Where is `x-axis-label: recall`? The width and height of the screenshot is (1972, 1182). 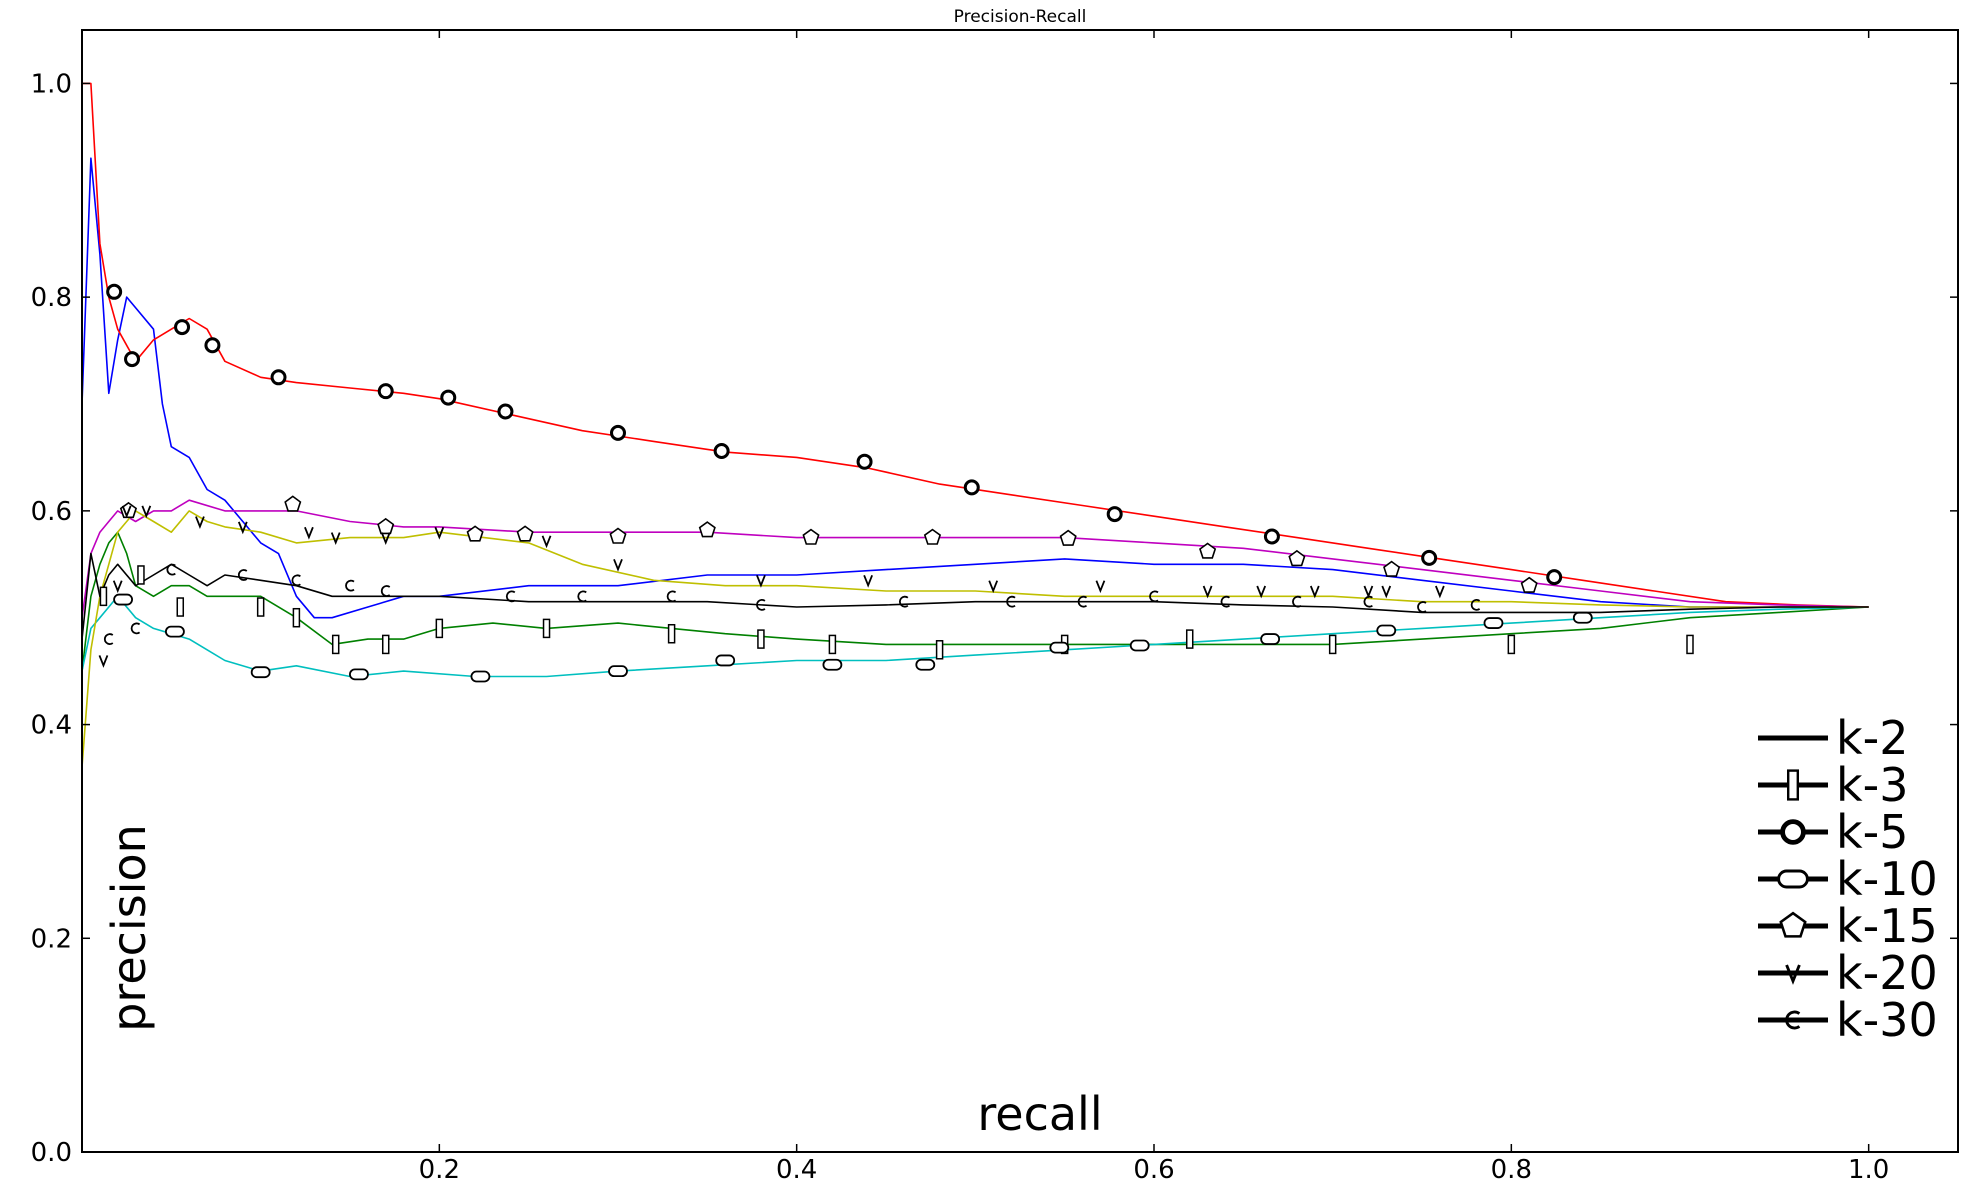 x-axis-label: recall is located at coordinates (1039, 1114).